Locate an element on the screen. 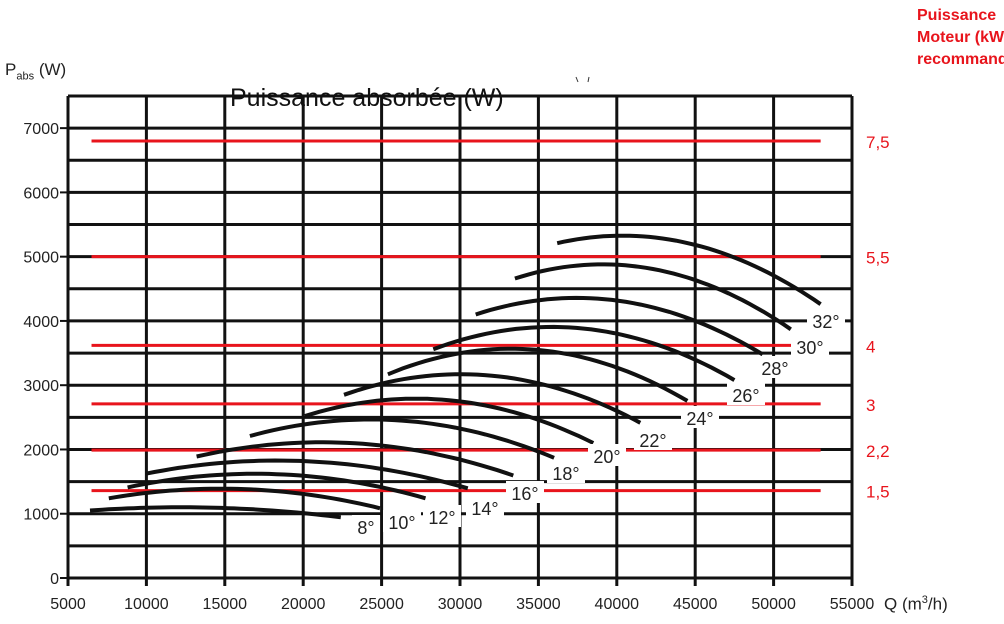  right-title-line: Moteur (kW) is located at coordinates (960, 37).